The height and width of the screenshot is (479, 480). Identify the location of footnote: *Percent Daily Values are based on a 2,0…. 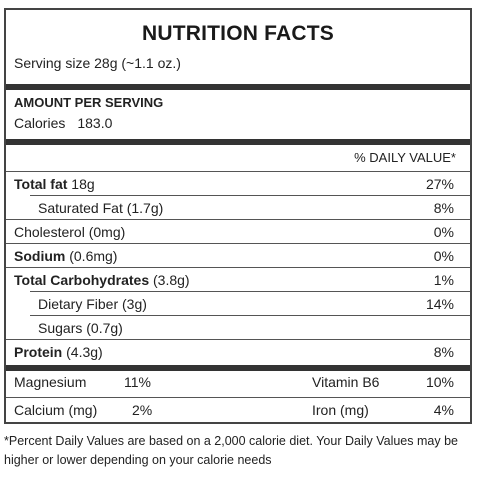
(231, 450).